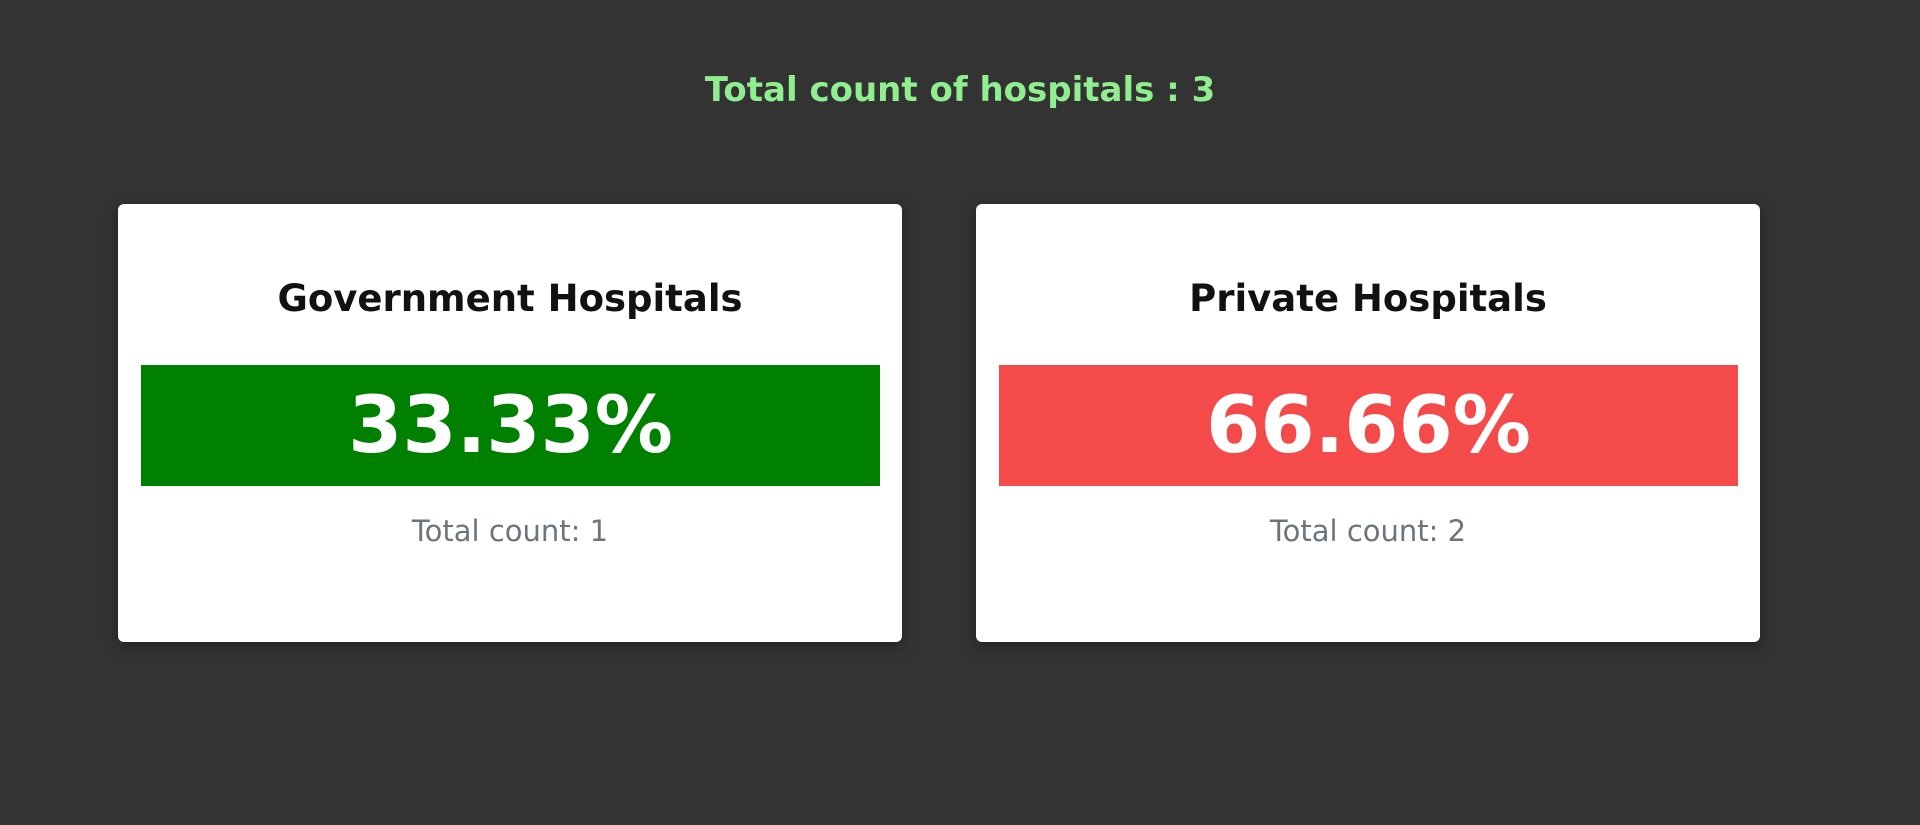 This screenshot has height=825, width=1920. I want to click on government-percentage-bar: 33.33%, so click(510, 425).